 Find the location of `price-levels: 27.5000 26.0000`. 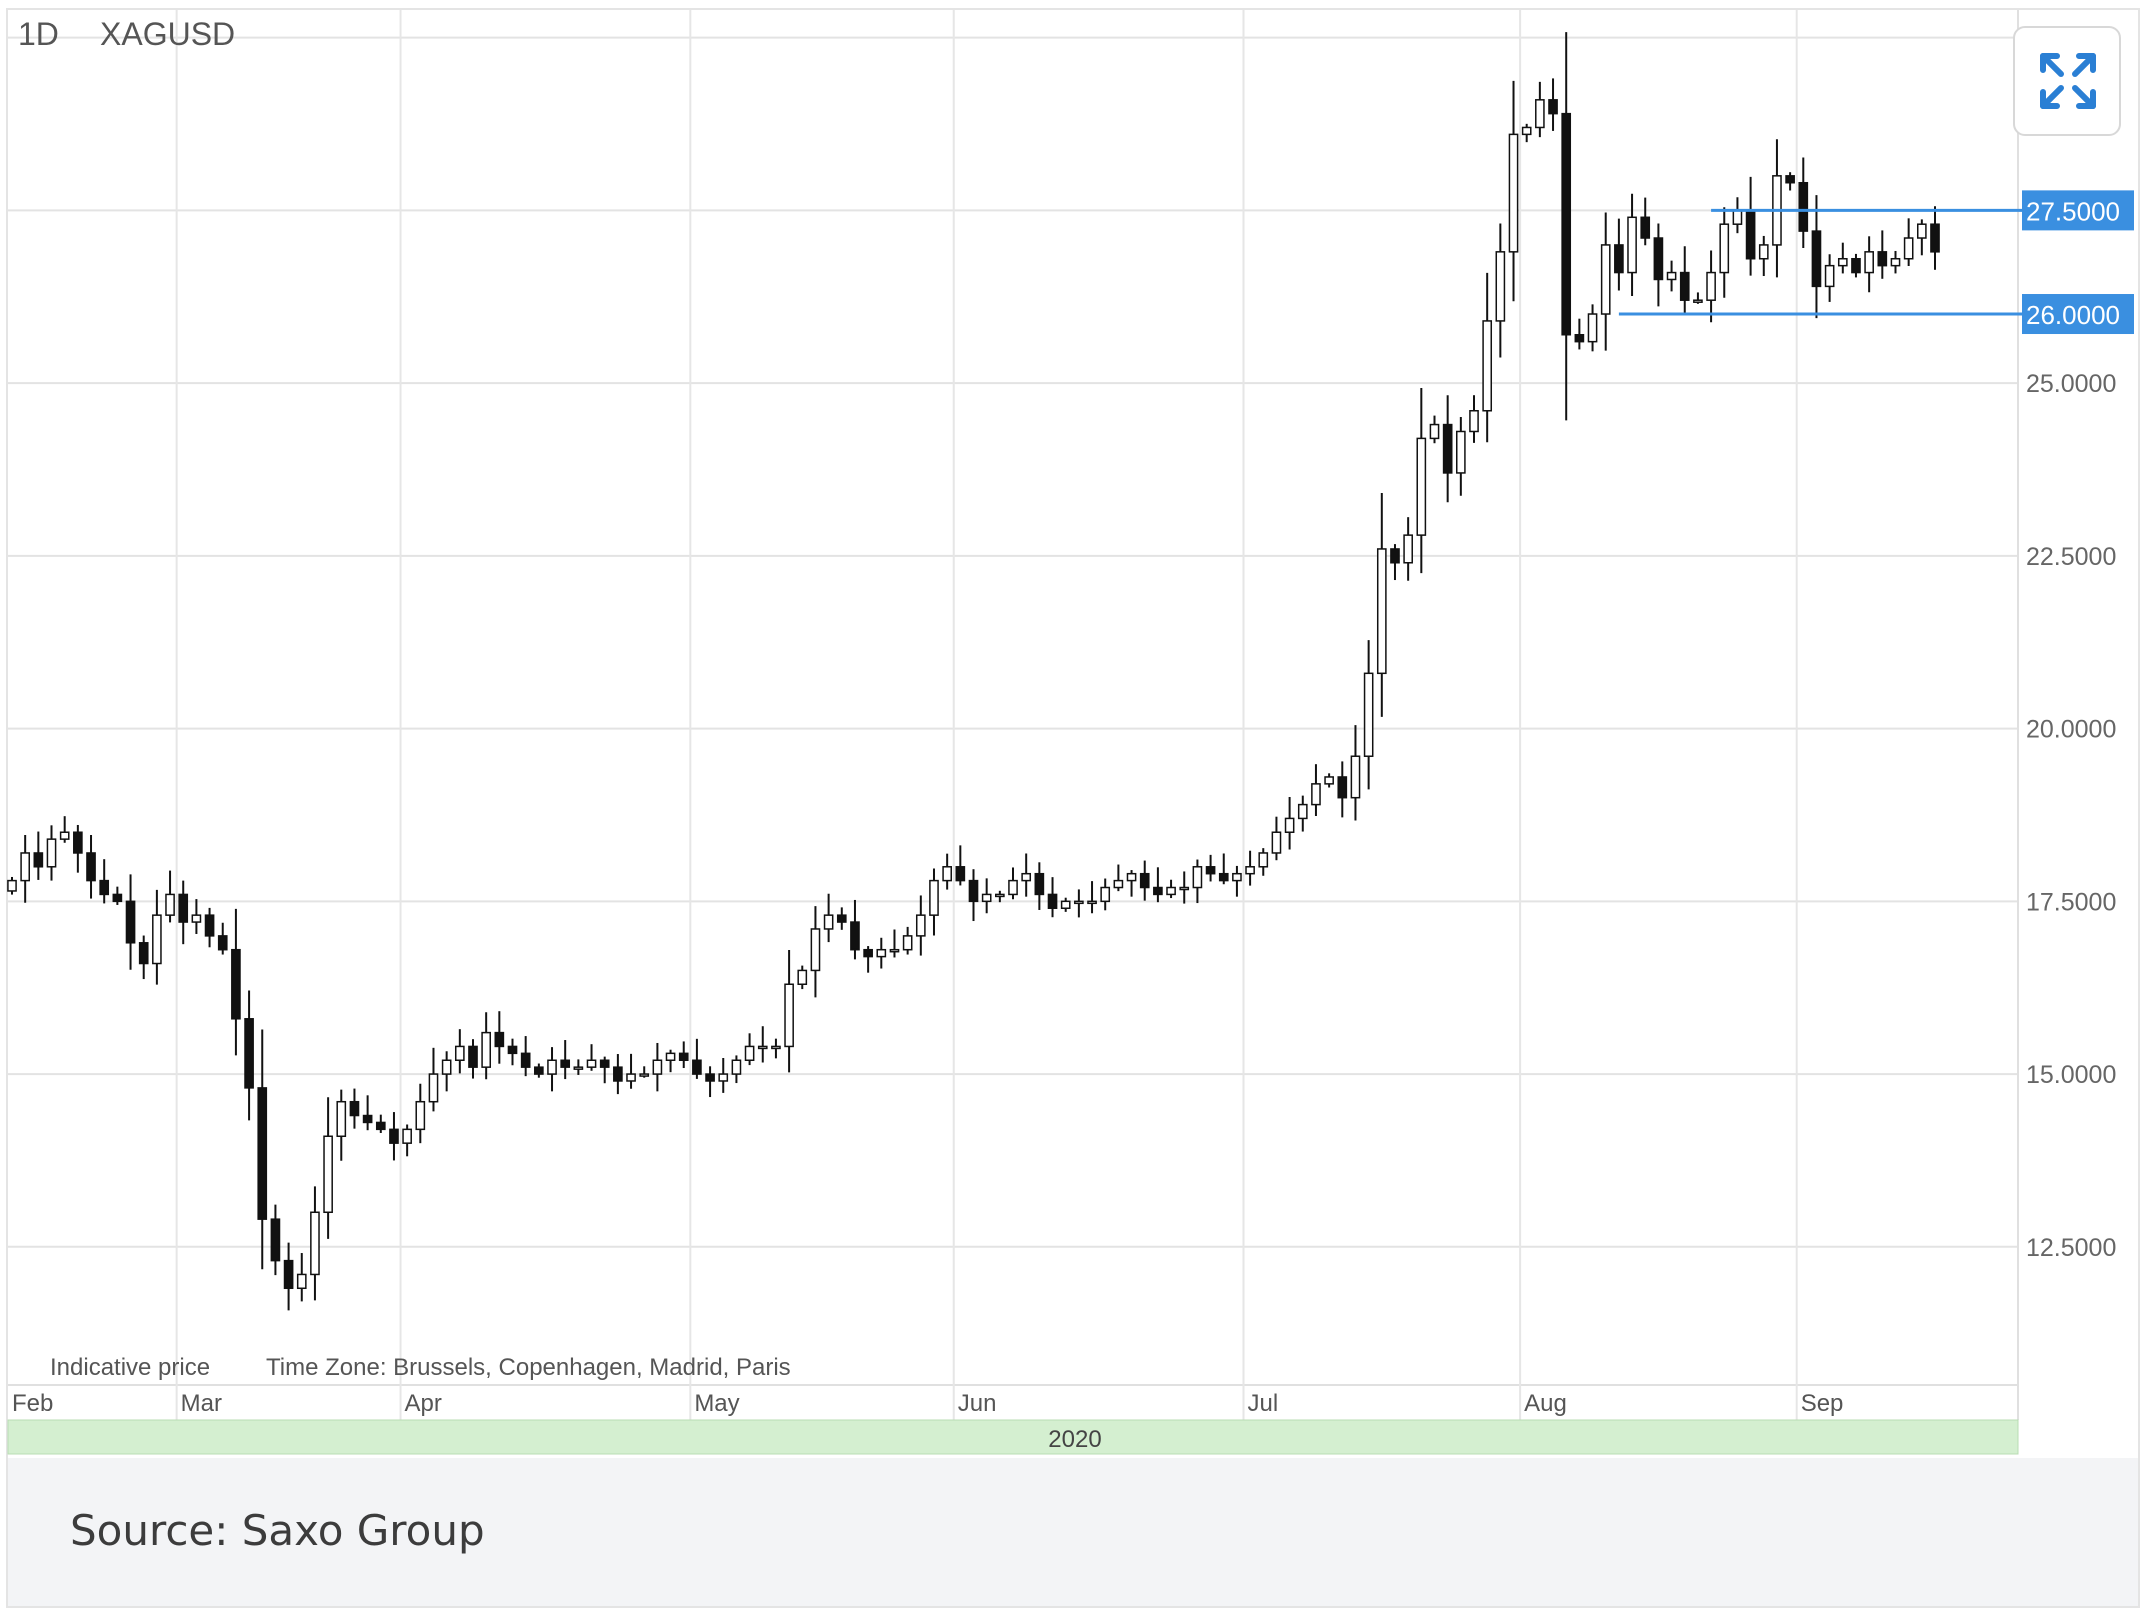

price-levels: 27.5000 26.0000 is located at coordinates (1876, 262).